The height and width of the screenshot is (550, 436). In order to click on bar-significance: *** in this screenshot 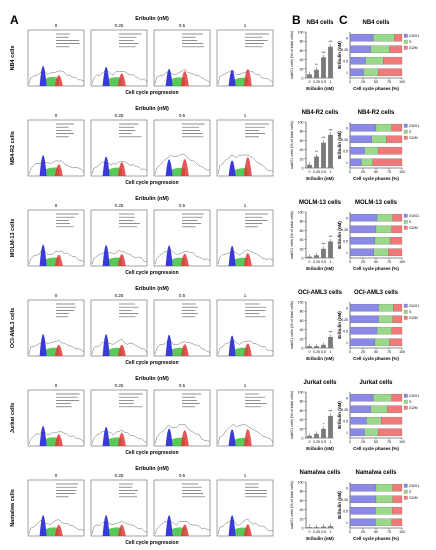, I will do `click(330, 411)`.